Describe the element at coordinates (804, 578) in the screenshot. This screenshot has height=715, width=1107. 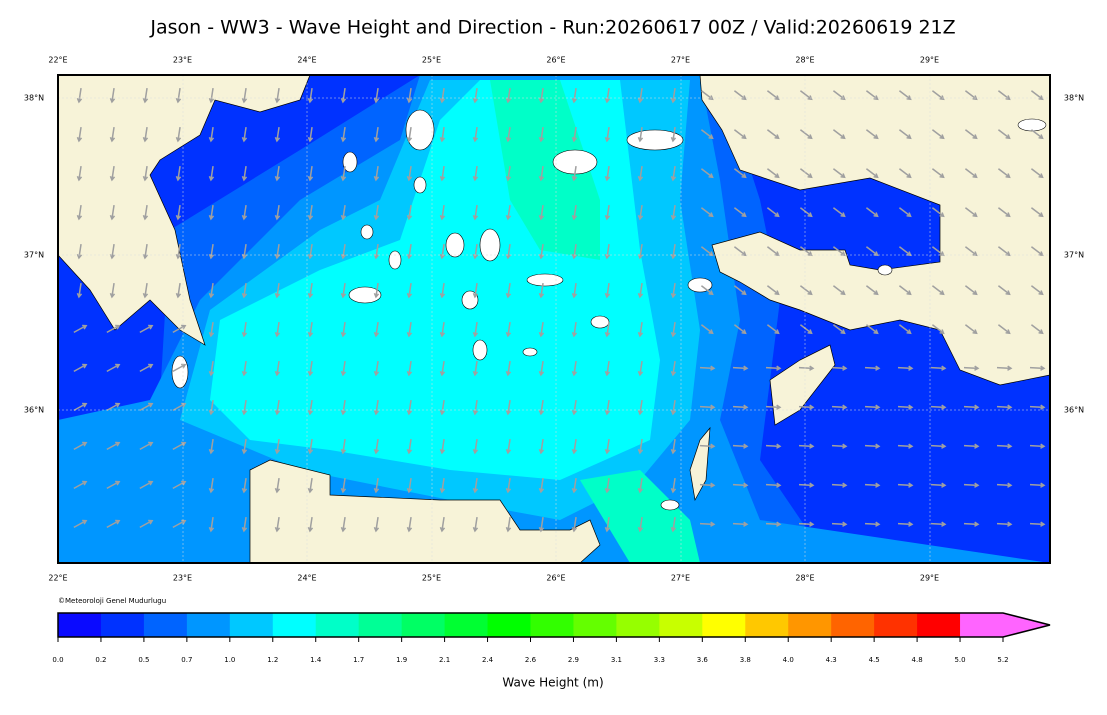
I see `longitude-label: 28°E` at that location.